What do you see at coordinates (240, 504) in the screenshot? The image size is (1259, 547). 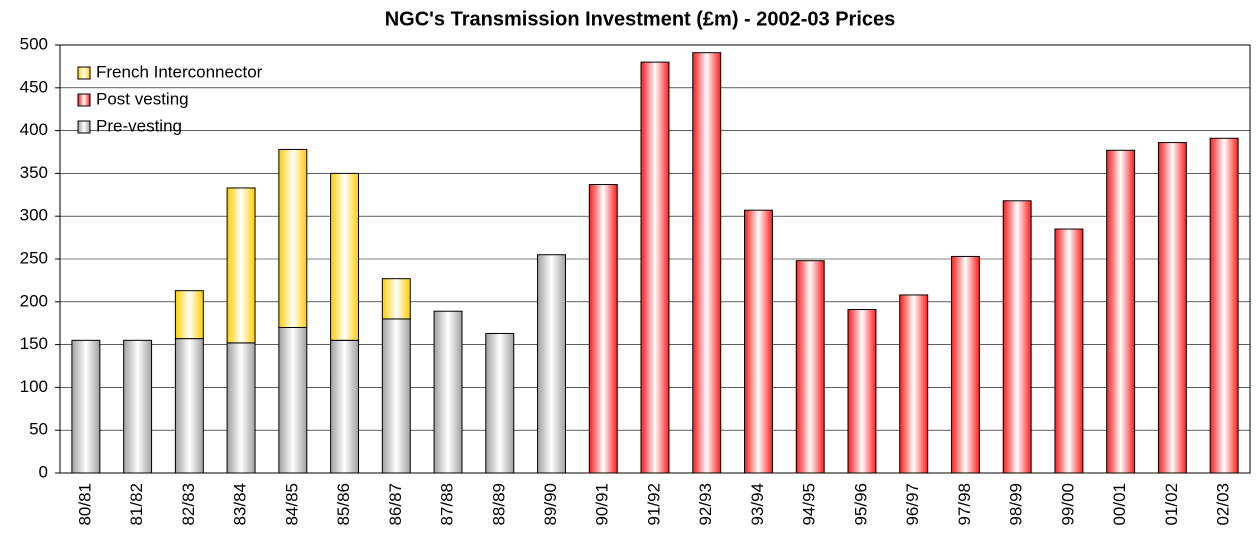 I see `x-tick-label: 83/84` at bounding box center [240, 504].